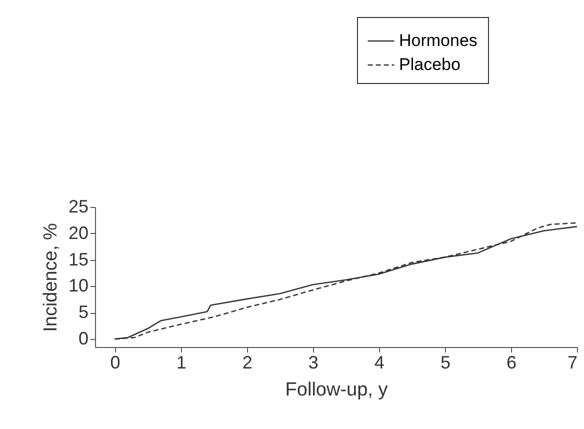  Describe the element at coordinates (181, 362) in the screenshot. I see `x-tick-label: 1` at that location.